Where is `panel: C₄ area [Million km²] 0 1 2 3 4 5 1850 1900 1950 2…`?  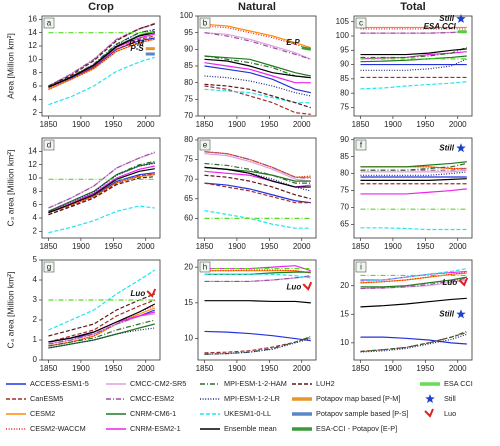
panel: C₄ area [Million km²] 0 1 2 3 4 5 1850 1900 1950 2… is located at coordinates (83, 314).